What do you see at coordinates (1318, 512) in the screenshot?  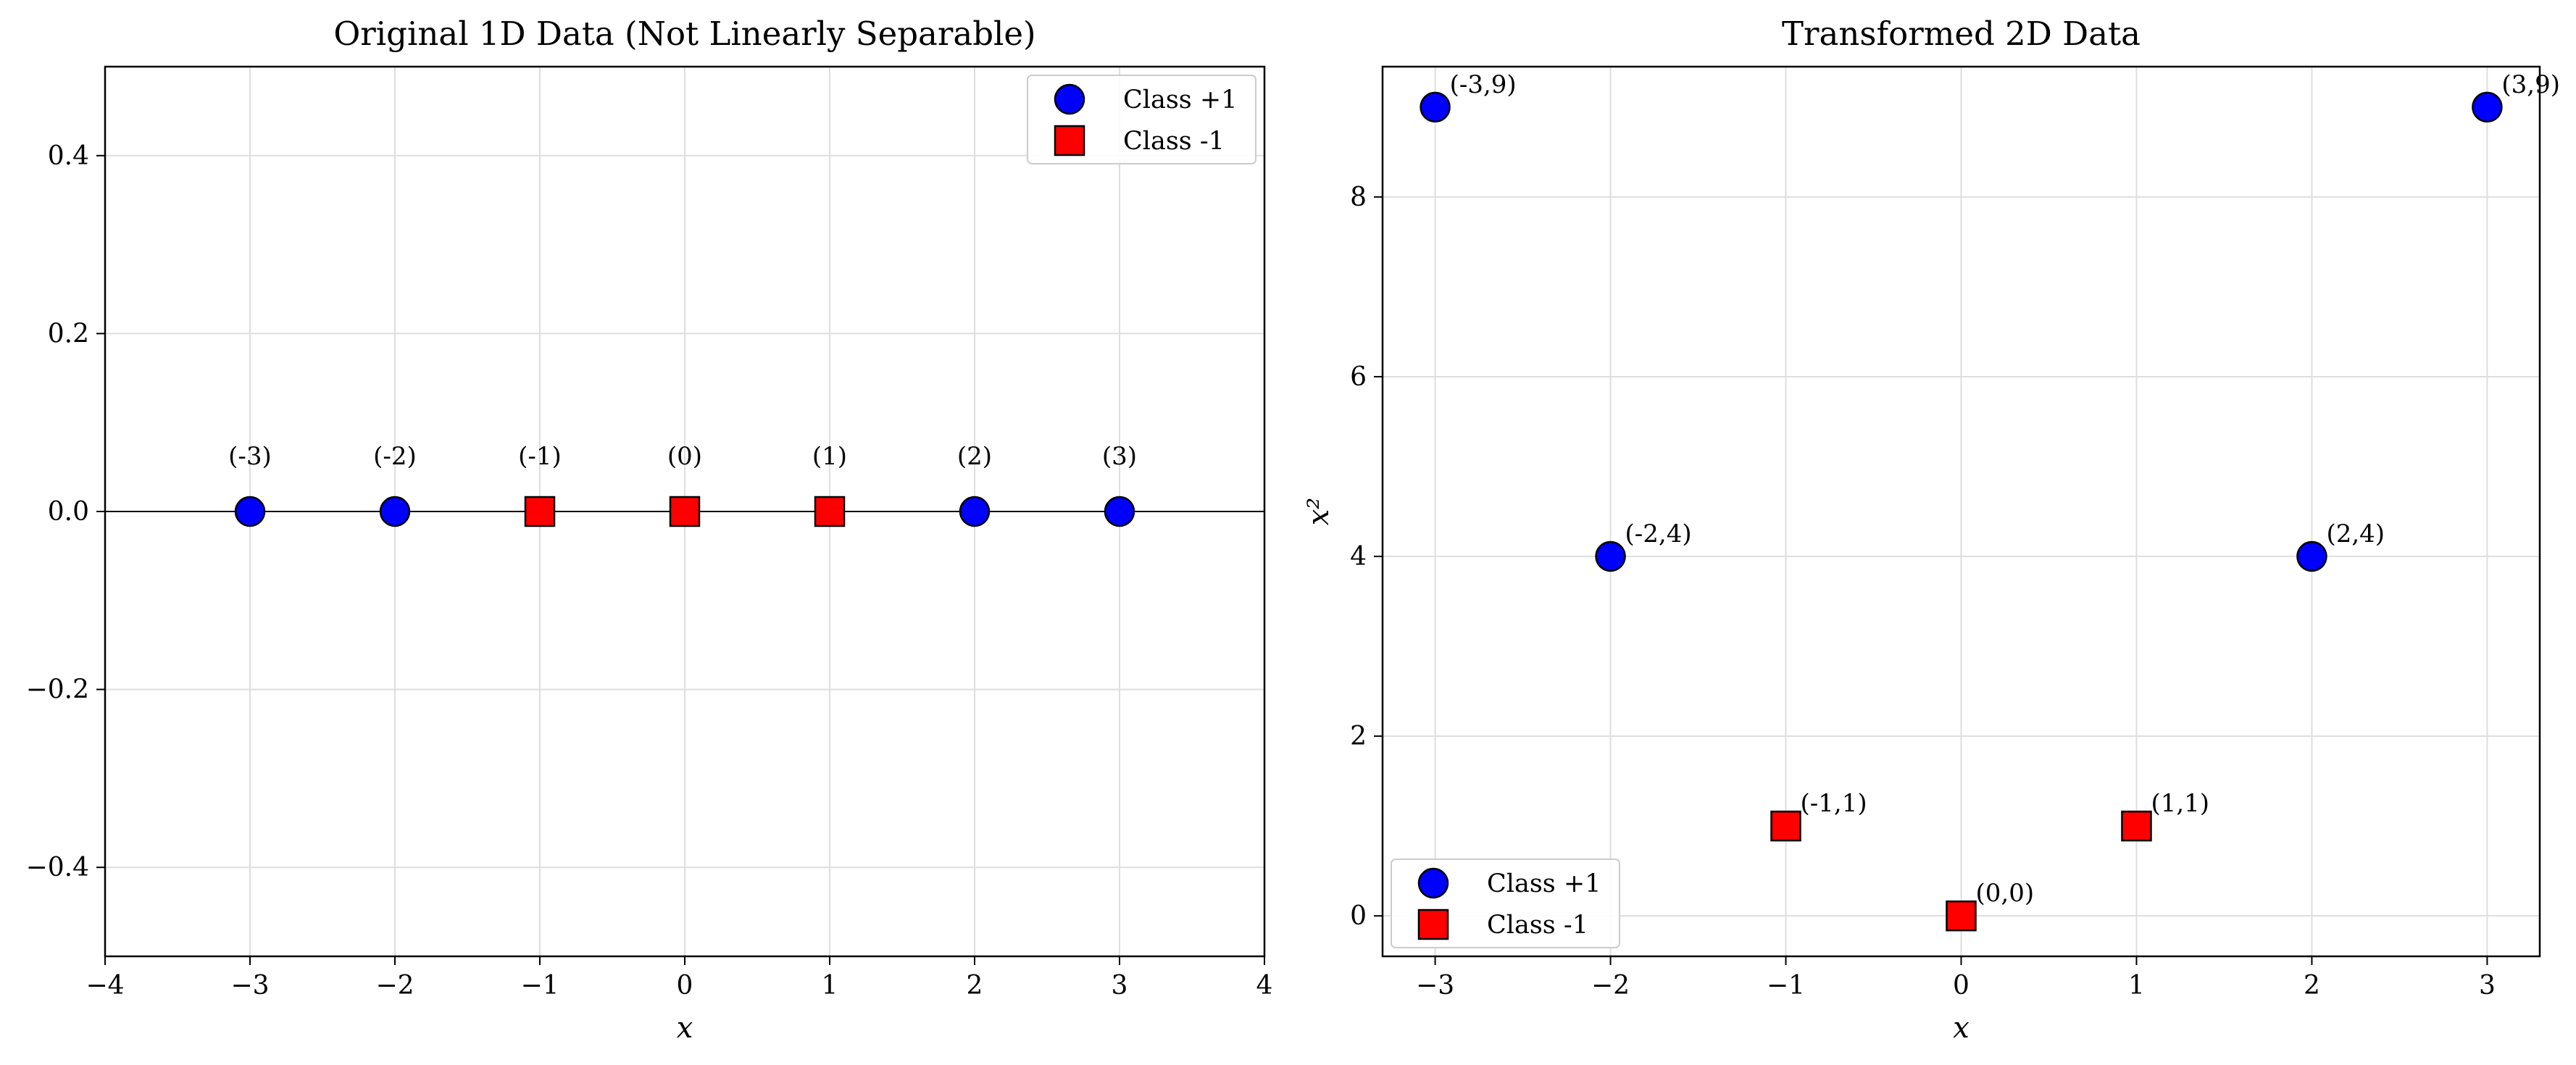 I see `y-axis-label: x²` at bounding box center [1318, 512].